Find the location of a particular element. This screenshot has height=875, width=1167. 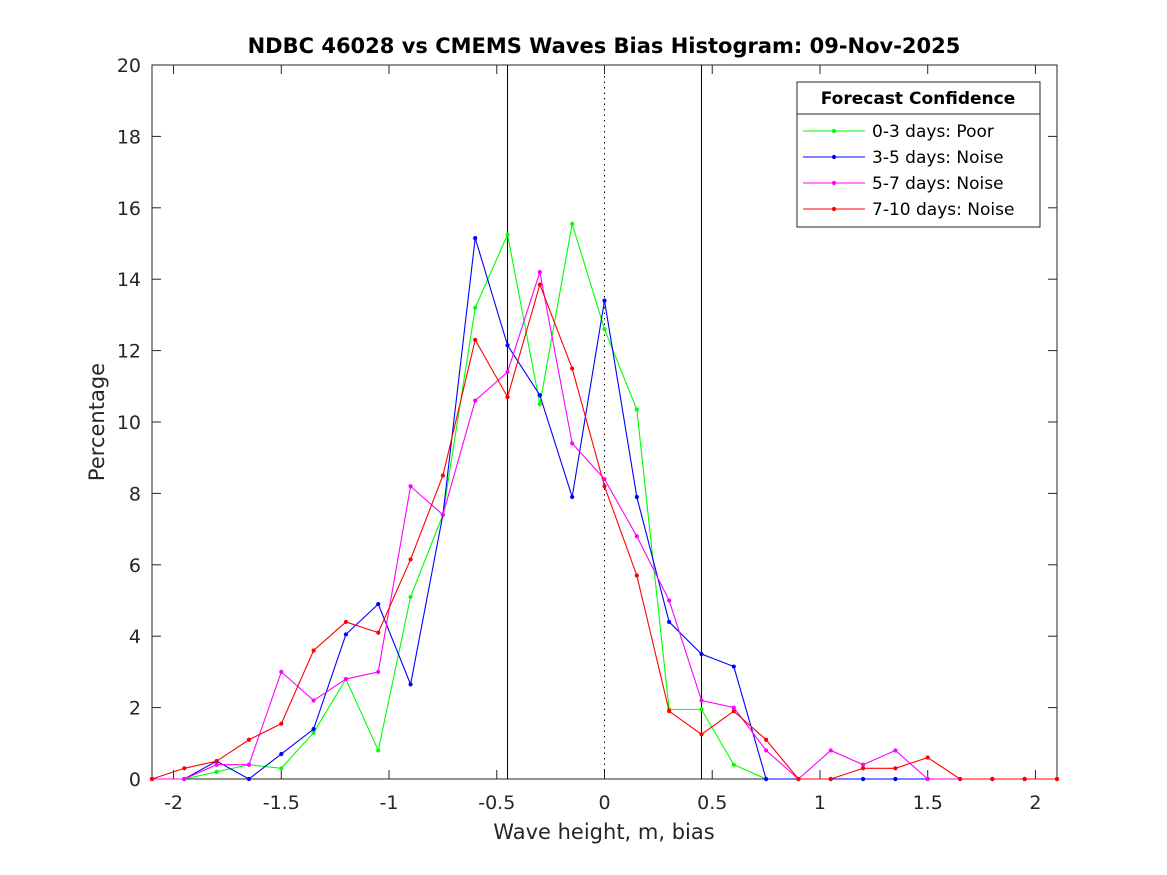

legend-box is located at coordinates (918, 154).